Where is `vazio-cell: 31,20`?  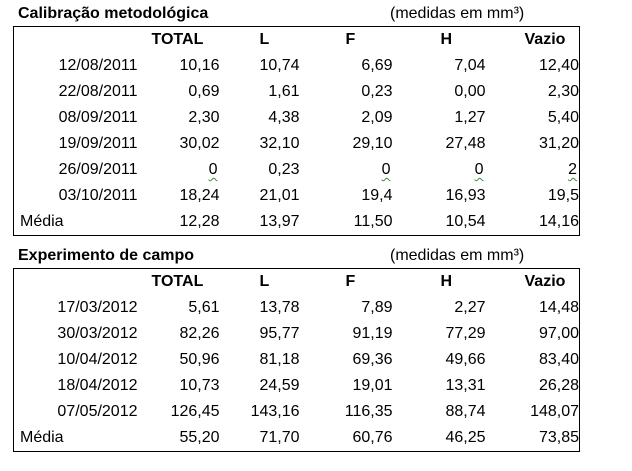
vazio-cell: 31,20 is located at coordinates (558, 143).